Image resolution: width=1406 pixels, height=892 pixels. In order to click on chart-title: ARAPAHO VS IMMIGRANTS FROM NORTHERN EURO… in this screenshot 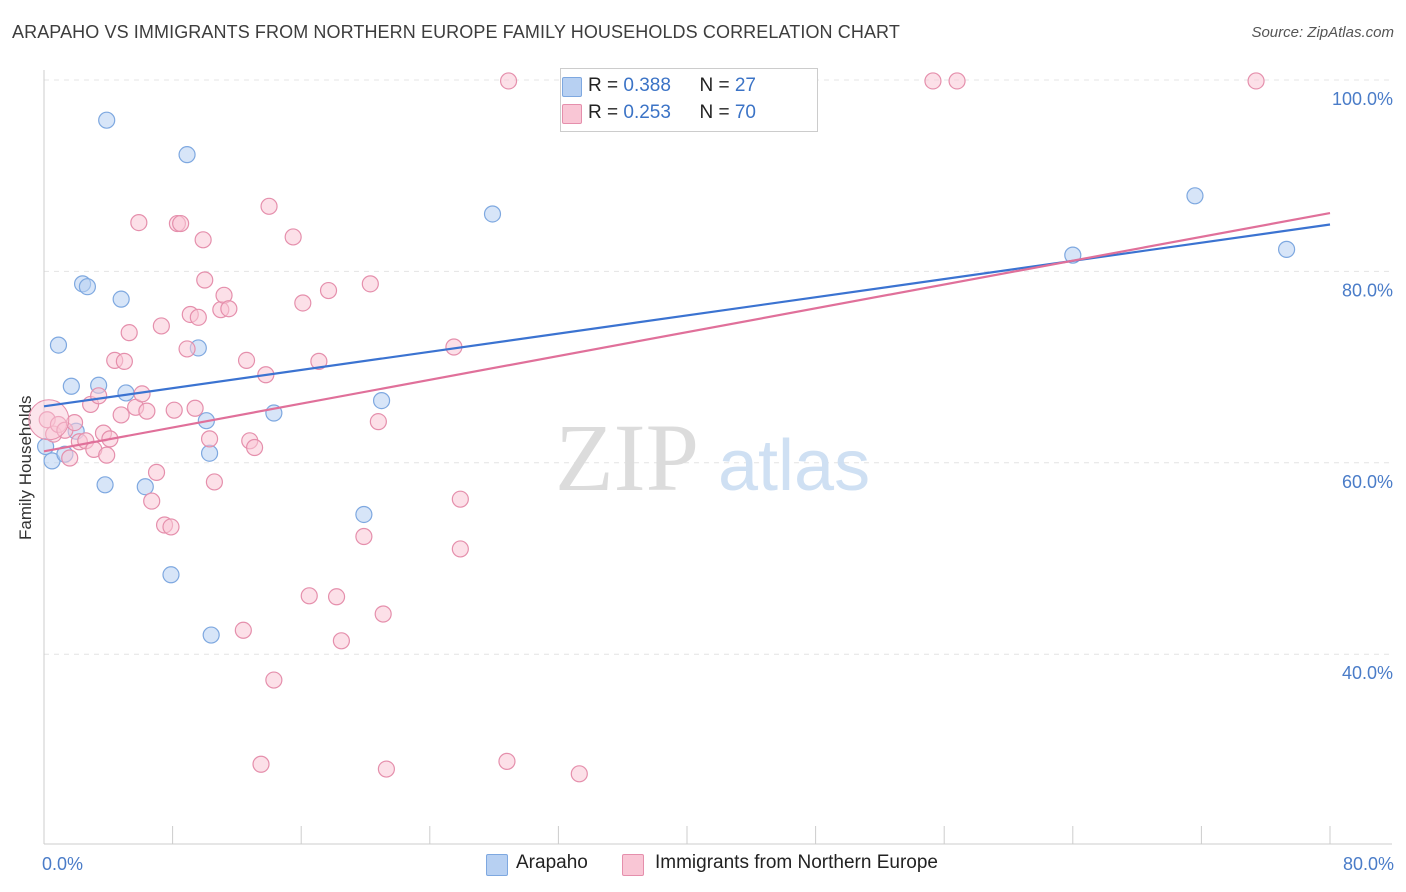, I will do `click(456, 32)`.